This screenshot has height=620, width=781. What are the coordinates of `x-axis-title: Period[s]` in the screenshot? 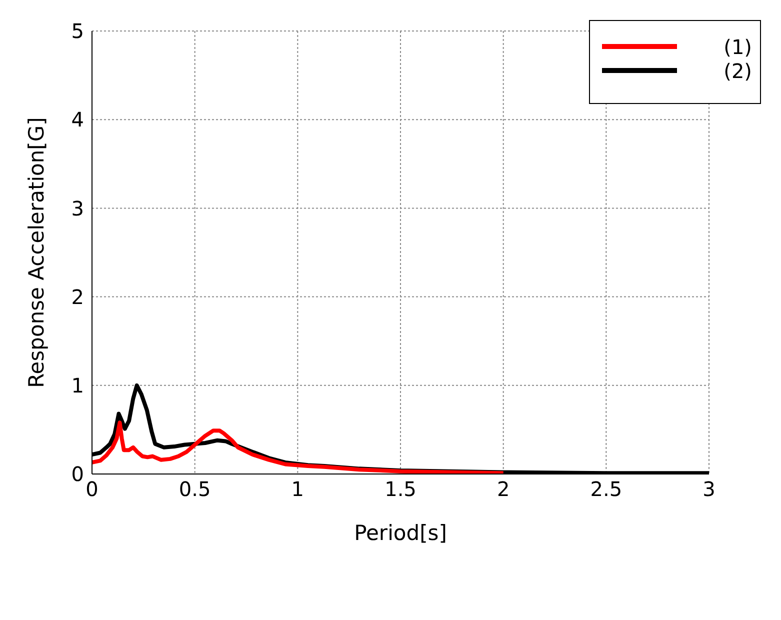 It's located at (400, 533).